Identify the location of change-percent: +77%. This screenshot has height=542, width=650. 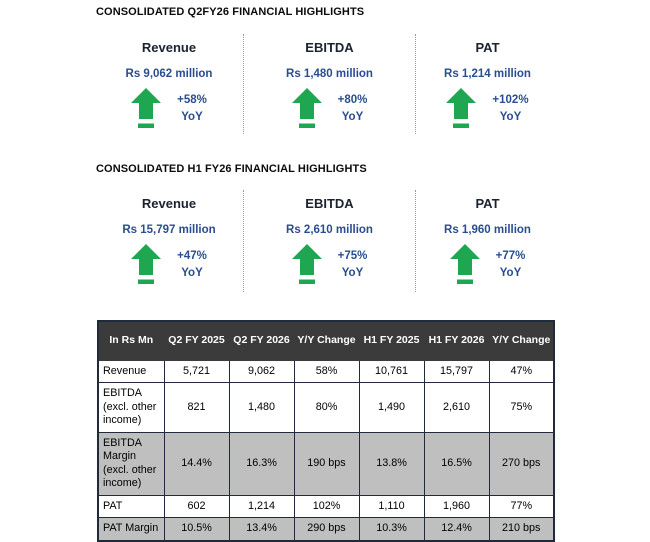
(510, 255).